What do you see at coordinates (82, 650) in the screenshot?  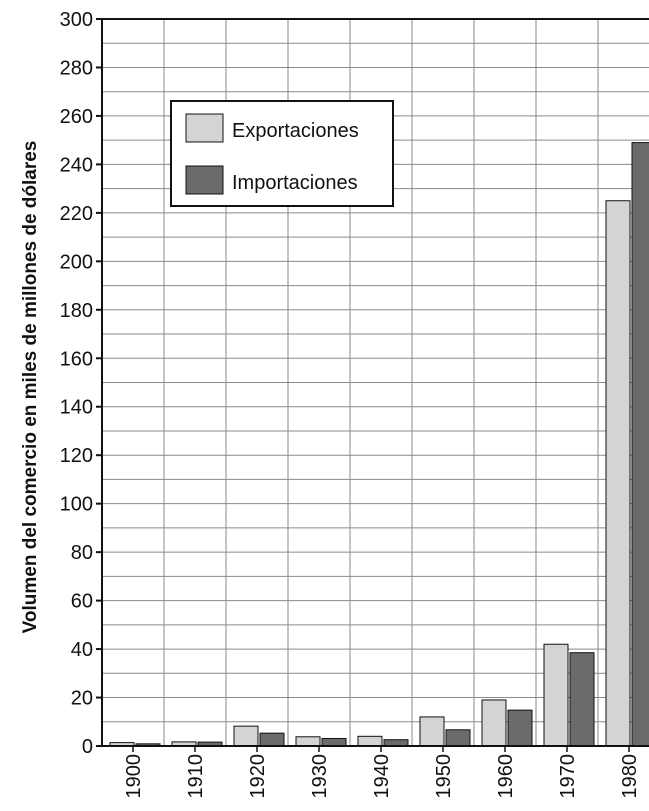 I see `y-tick-label: 40` at bounding box center [82, 650].